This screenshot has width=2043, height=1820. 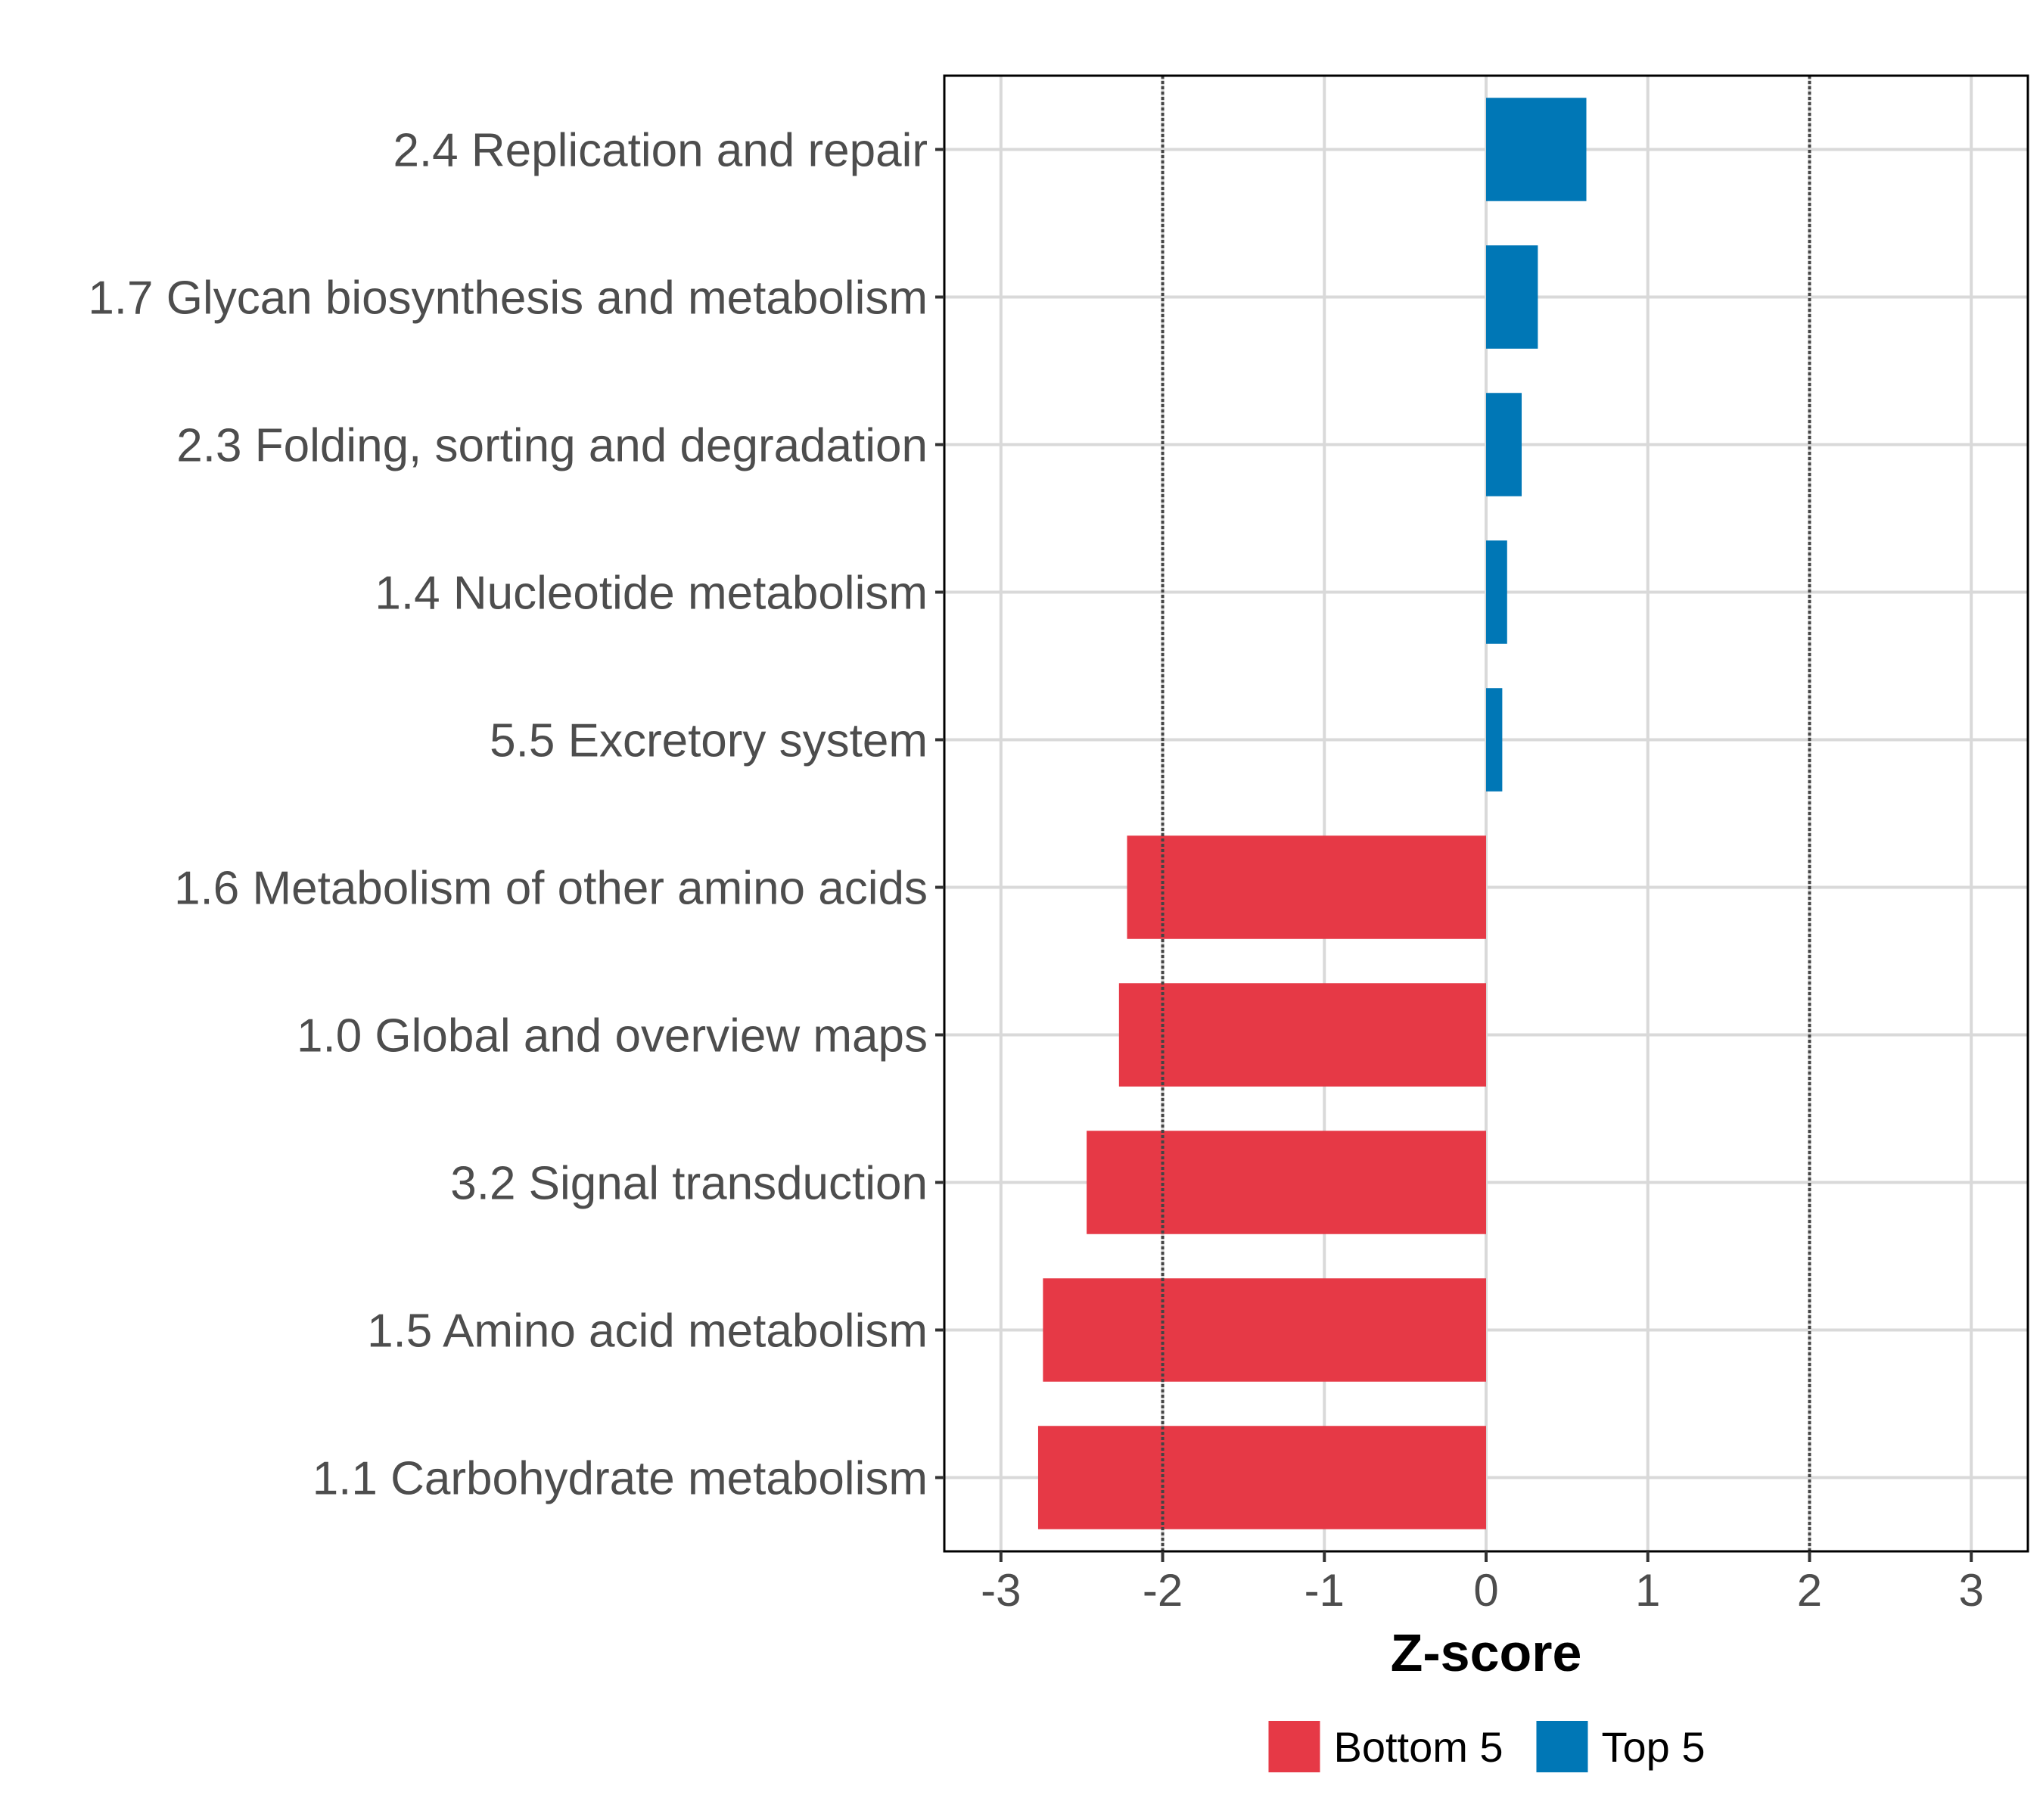 What do you see at coordinates (1163, 1590) in the screenshot?
I see `x-tick-label-2: -2` at bounding box center [1163, 1590].